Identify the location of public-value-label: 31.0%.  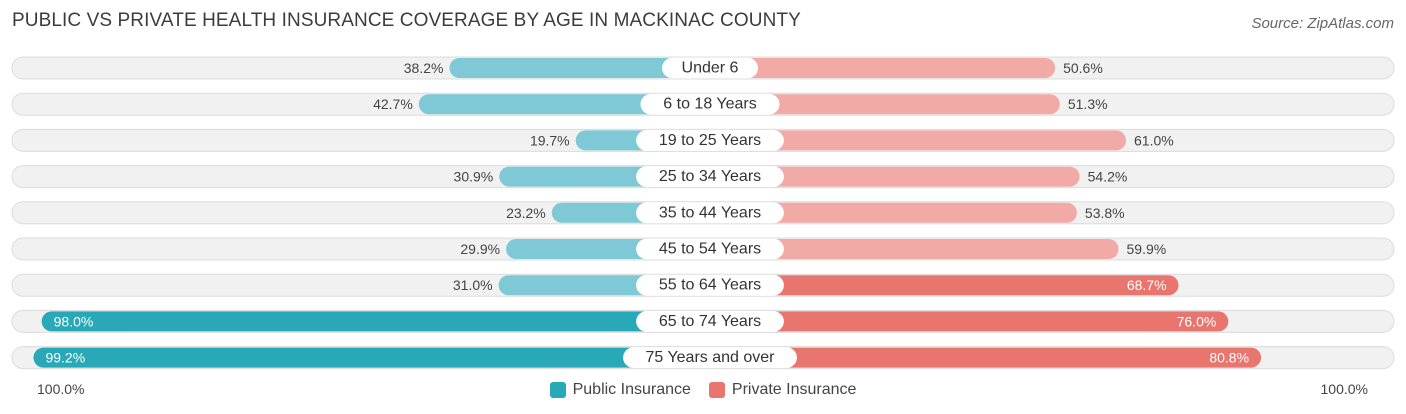
(473, 285).